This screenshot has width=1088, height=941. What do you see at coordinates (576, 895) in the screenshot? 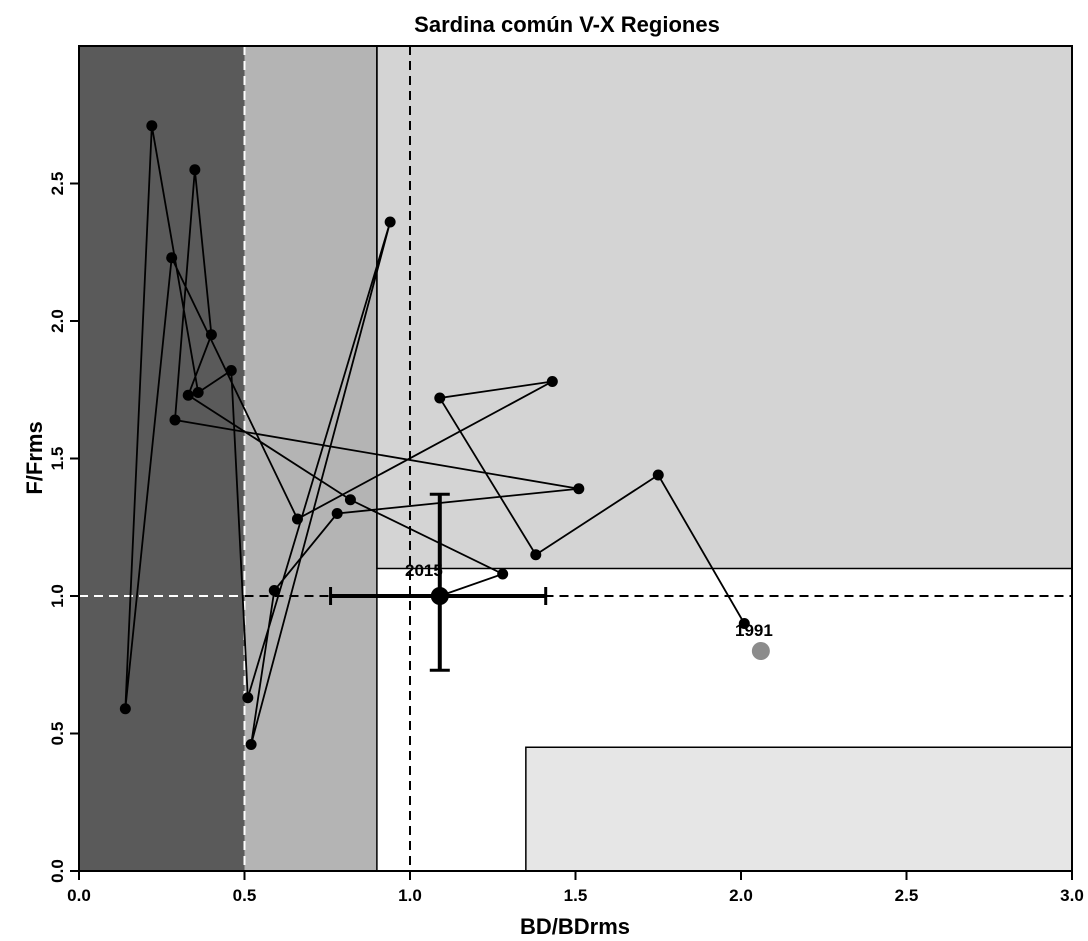
I see `x-tick-label: 1.5` at bounding box center [576, 895].